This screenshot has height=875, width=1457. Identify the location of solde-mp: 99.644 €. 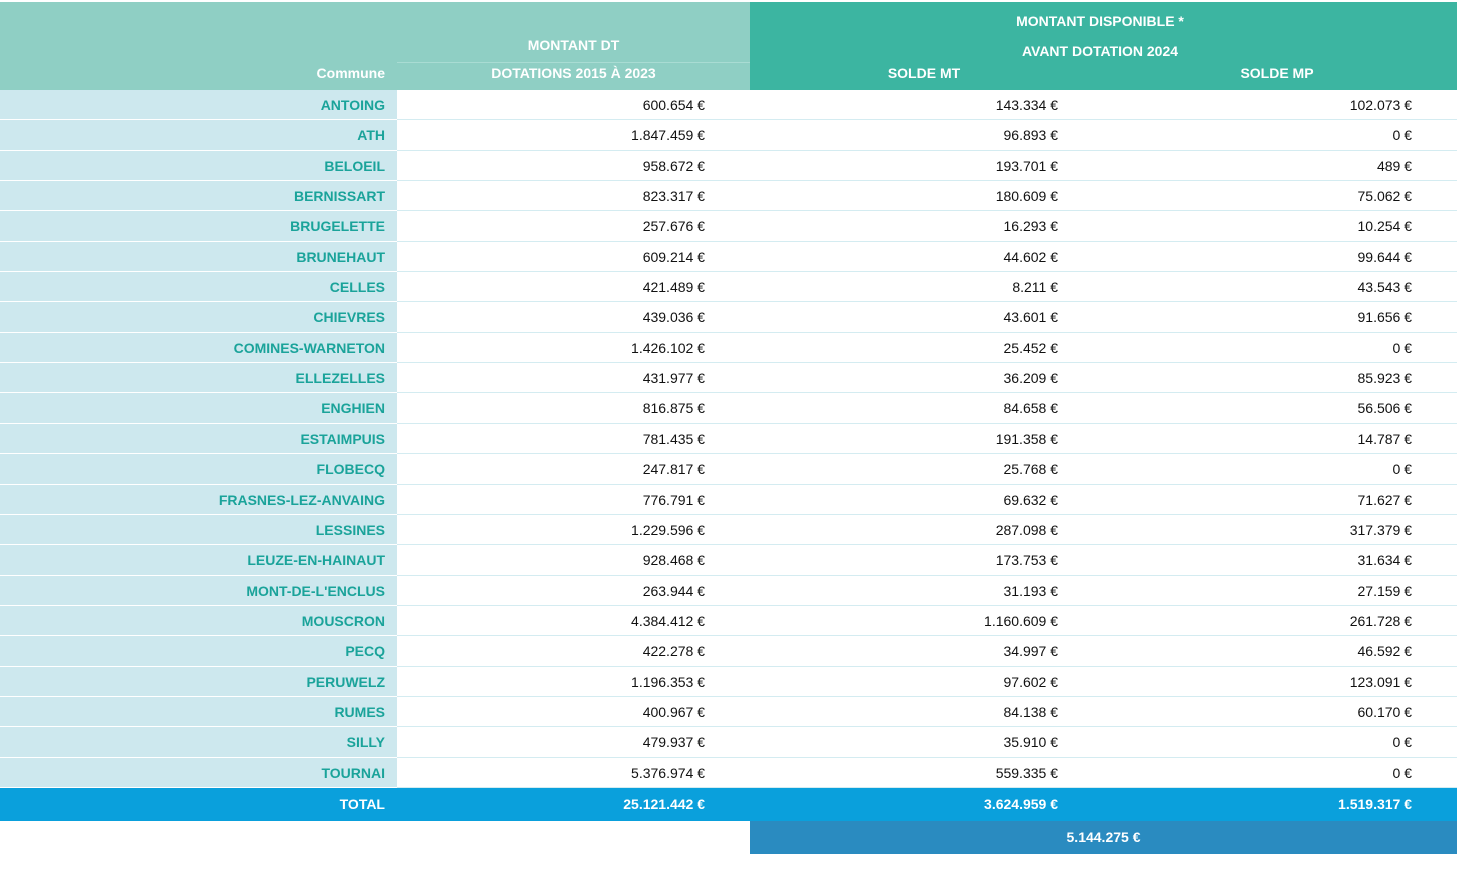
(1385, 256).